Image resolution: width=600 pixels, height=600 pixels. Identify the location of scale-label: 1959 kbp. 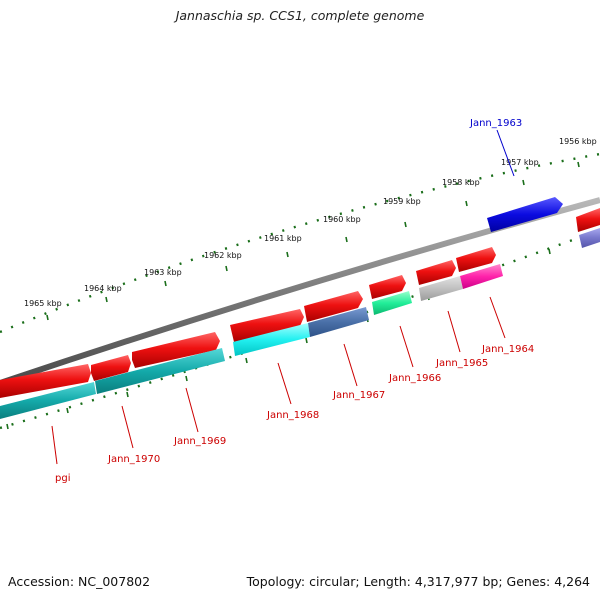
(402, 201).